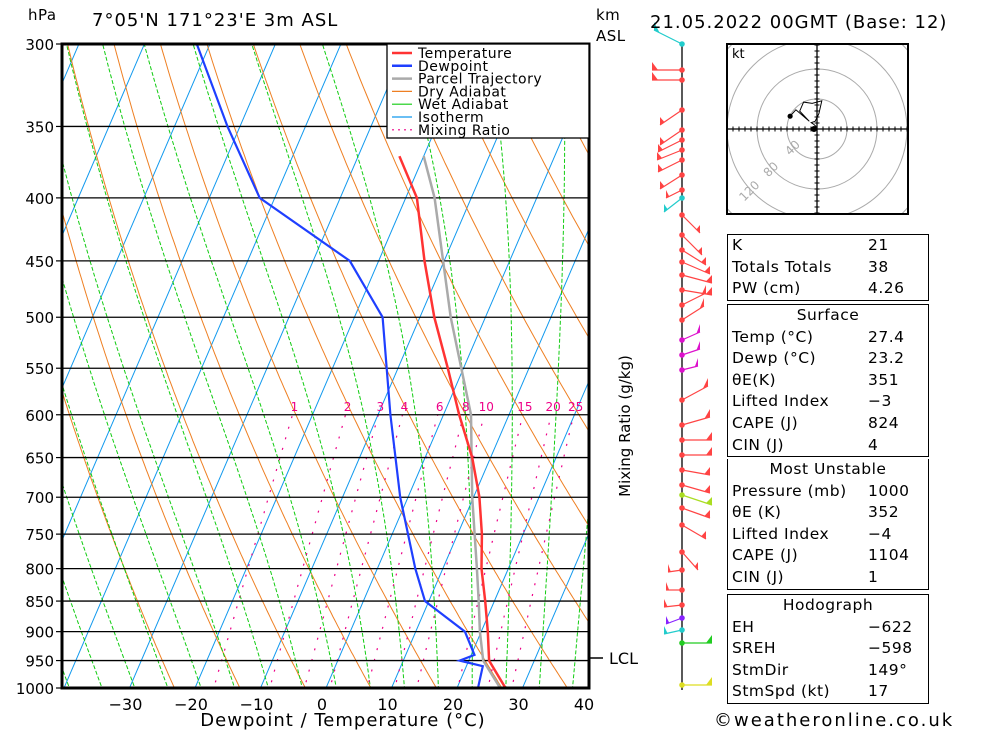 This screenshot has height=733, width=1000. What do you see at coordinates (39, 369) in the screenshot?
I see `y-tick-label: 550` at bounding box center [39, 369].